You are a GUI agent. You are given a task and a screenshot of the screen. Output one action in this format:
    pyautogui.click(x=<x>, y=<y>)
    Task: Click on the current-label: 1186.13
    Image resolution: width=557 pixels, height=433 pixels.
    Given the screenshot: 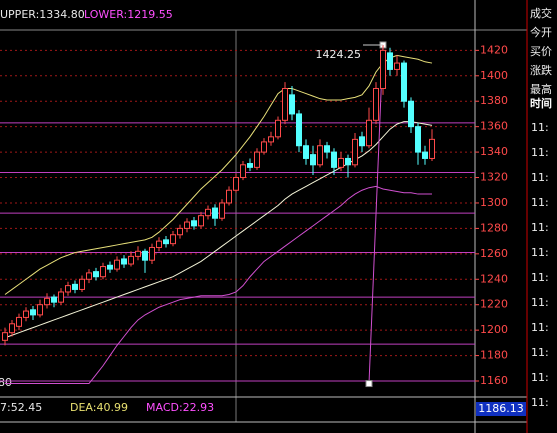 What is the action you would take?
    pyautogui.click(x=501, y=408)
    